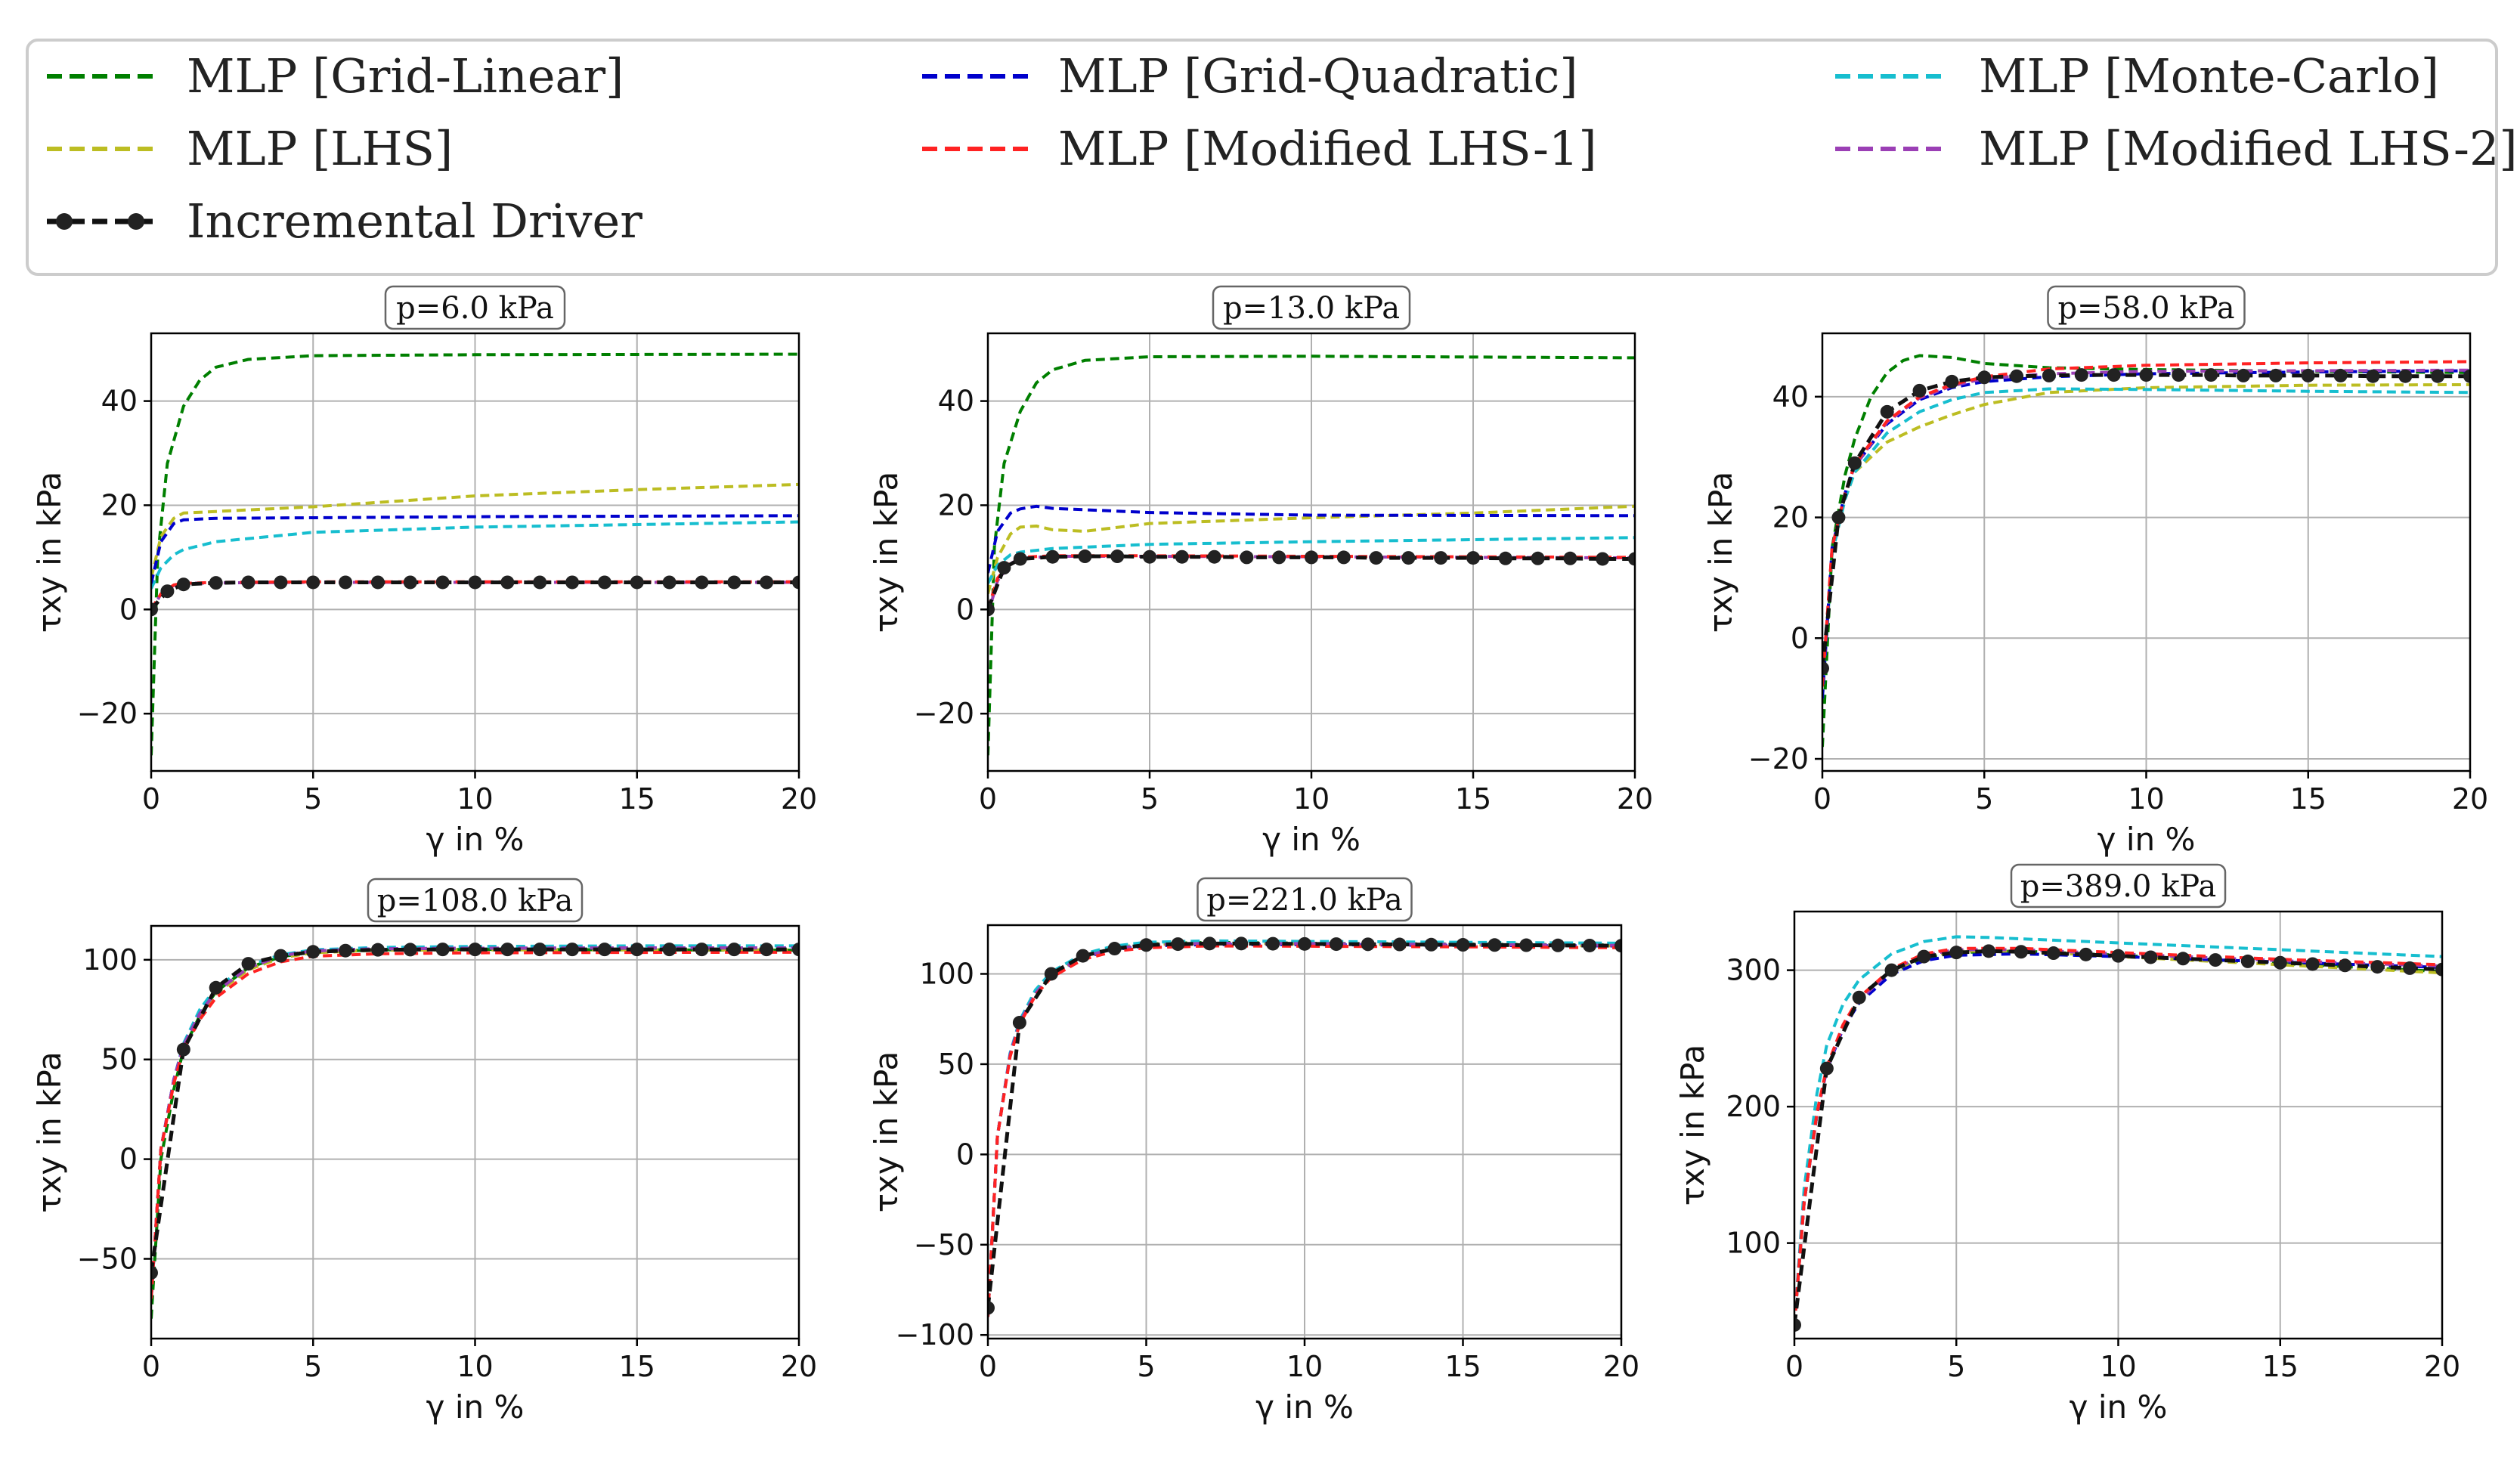 The width and height of the screenshot is (2520, 1458). Describe the element at coordinates (110, 960) in the screenshot. I see `y-tick-label: 100` at that location.